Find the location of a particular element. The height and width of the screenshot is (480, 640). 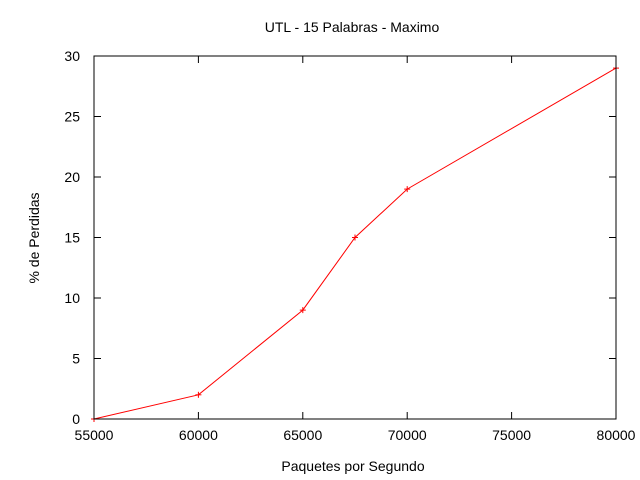

x-axis-label: Paquetes por Segundo is located at coordinates (352, 466).